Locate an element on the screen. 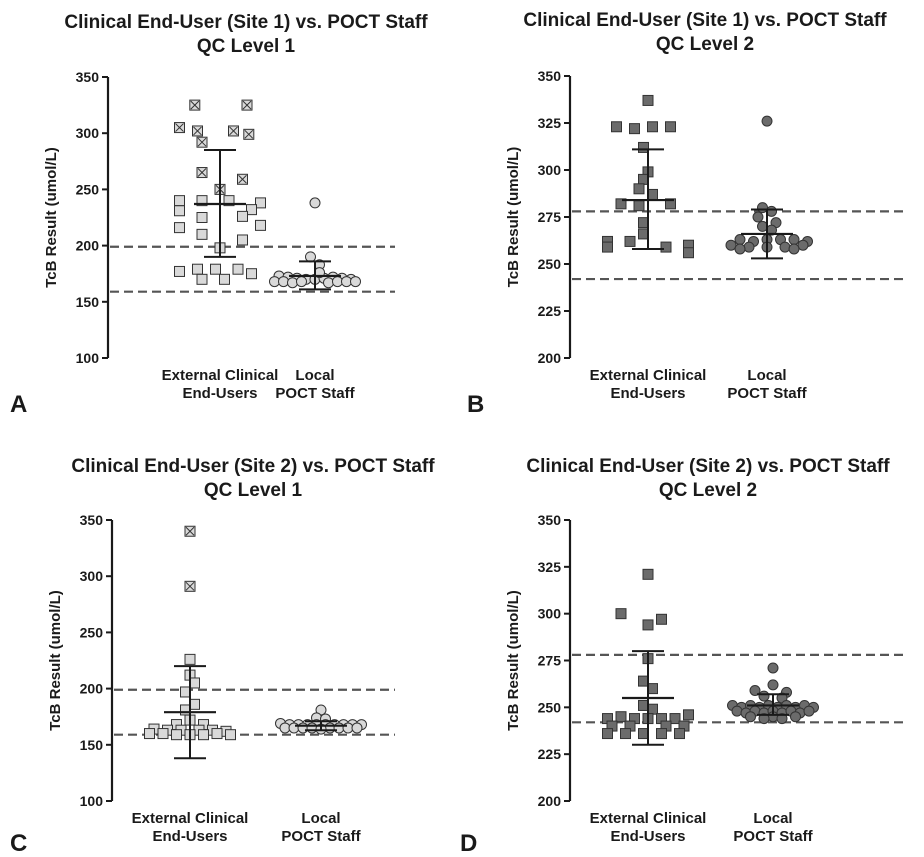 This screenshot has width=924, height=857. x-category-label: Local is located at coordinates (772, 818).